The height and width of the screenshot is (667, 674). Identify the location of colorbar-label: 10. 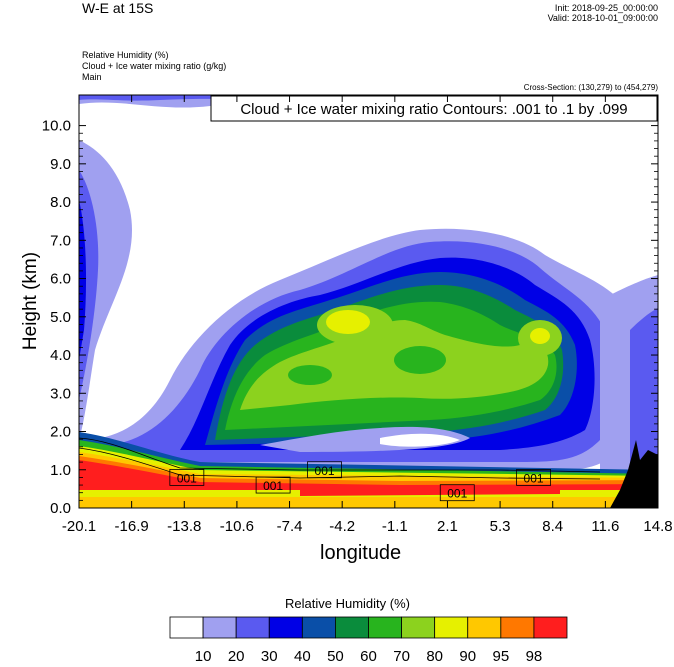
(203, 656).